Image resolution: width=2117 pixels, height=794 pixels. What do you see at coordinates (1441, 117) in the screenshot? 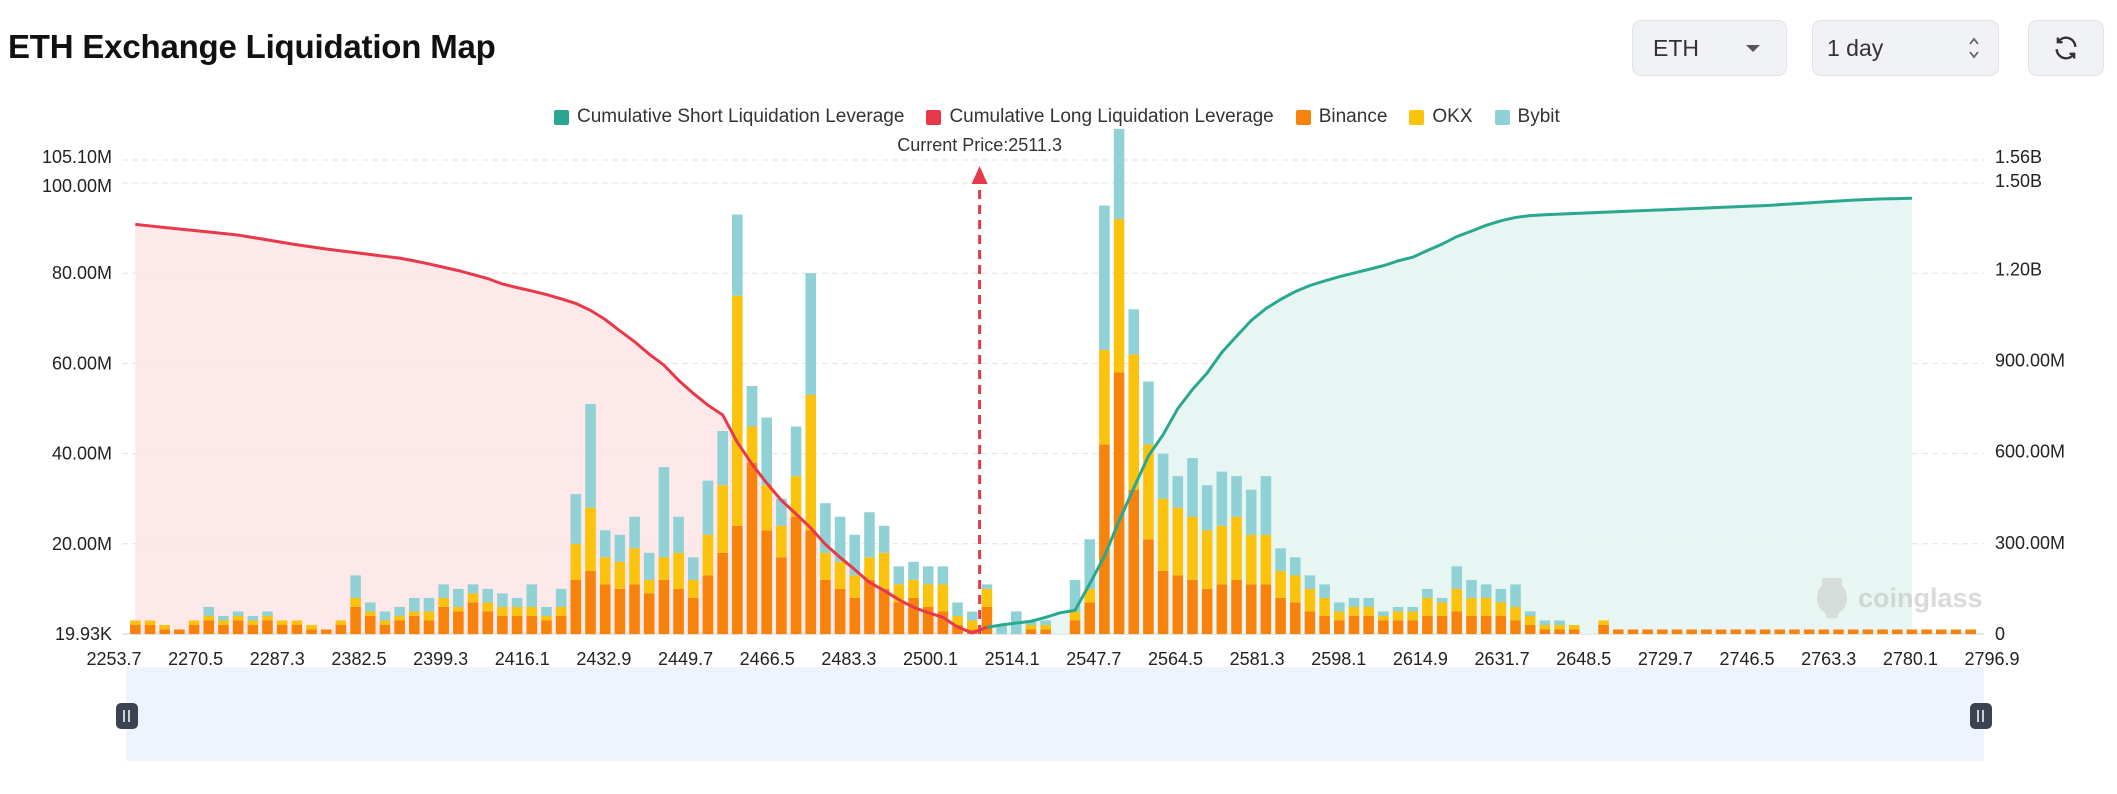
I see `legend-item-okx: OKX` at bounding box center [1441, 117].